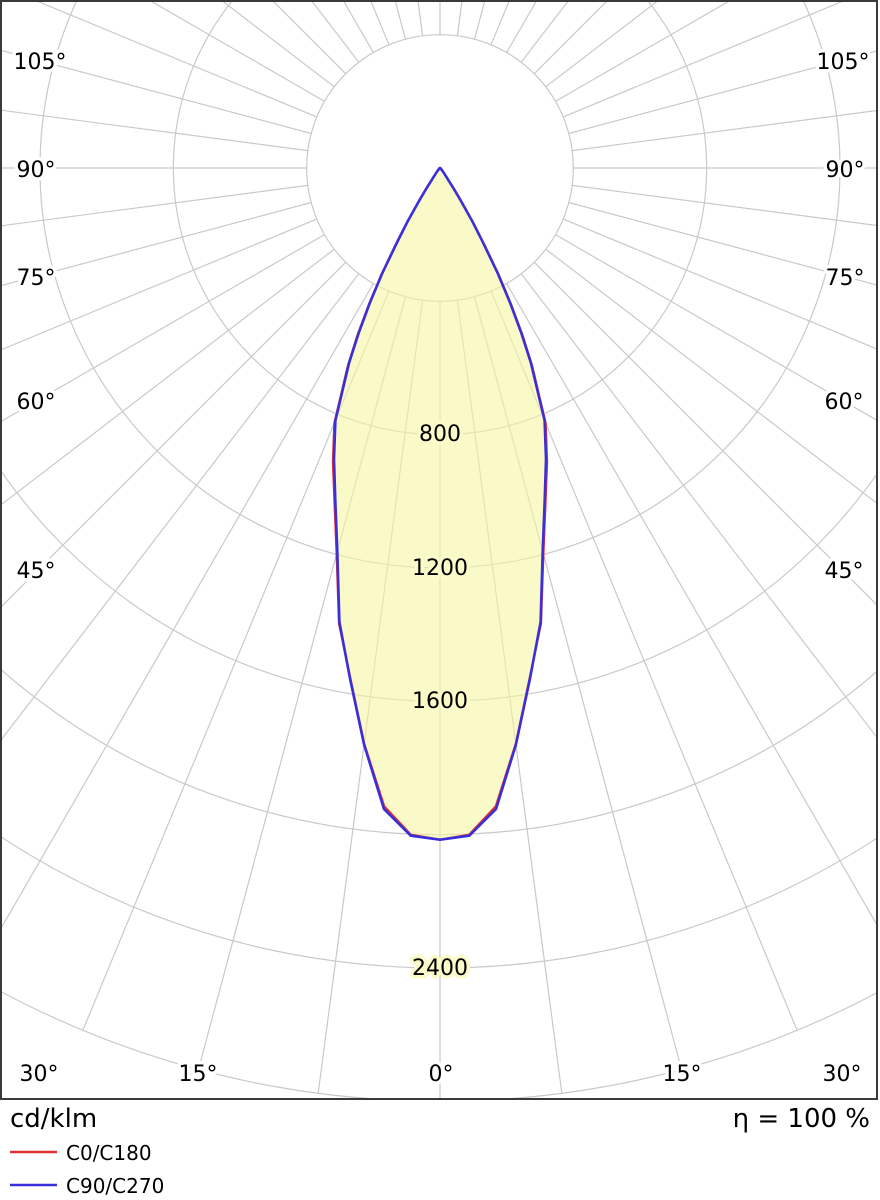 This screenshot has height=1200, width=880. Describe the element at coordinates (602, 44) in the screenshot. I see `grid-ray-127.5-right` at that location.